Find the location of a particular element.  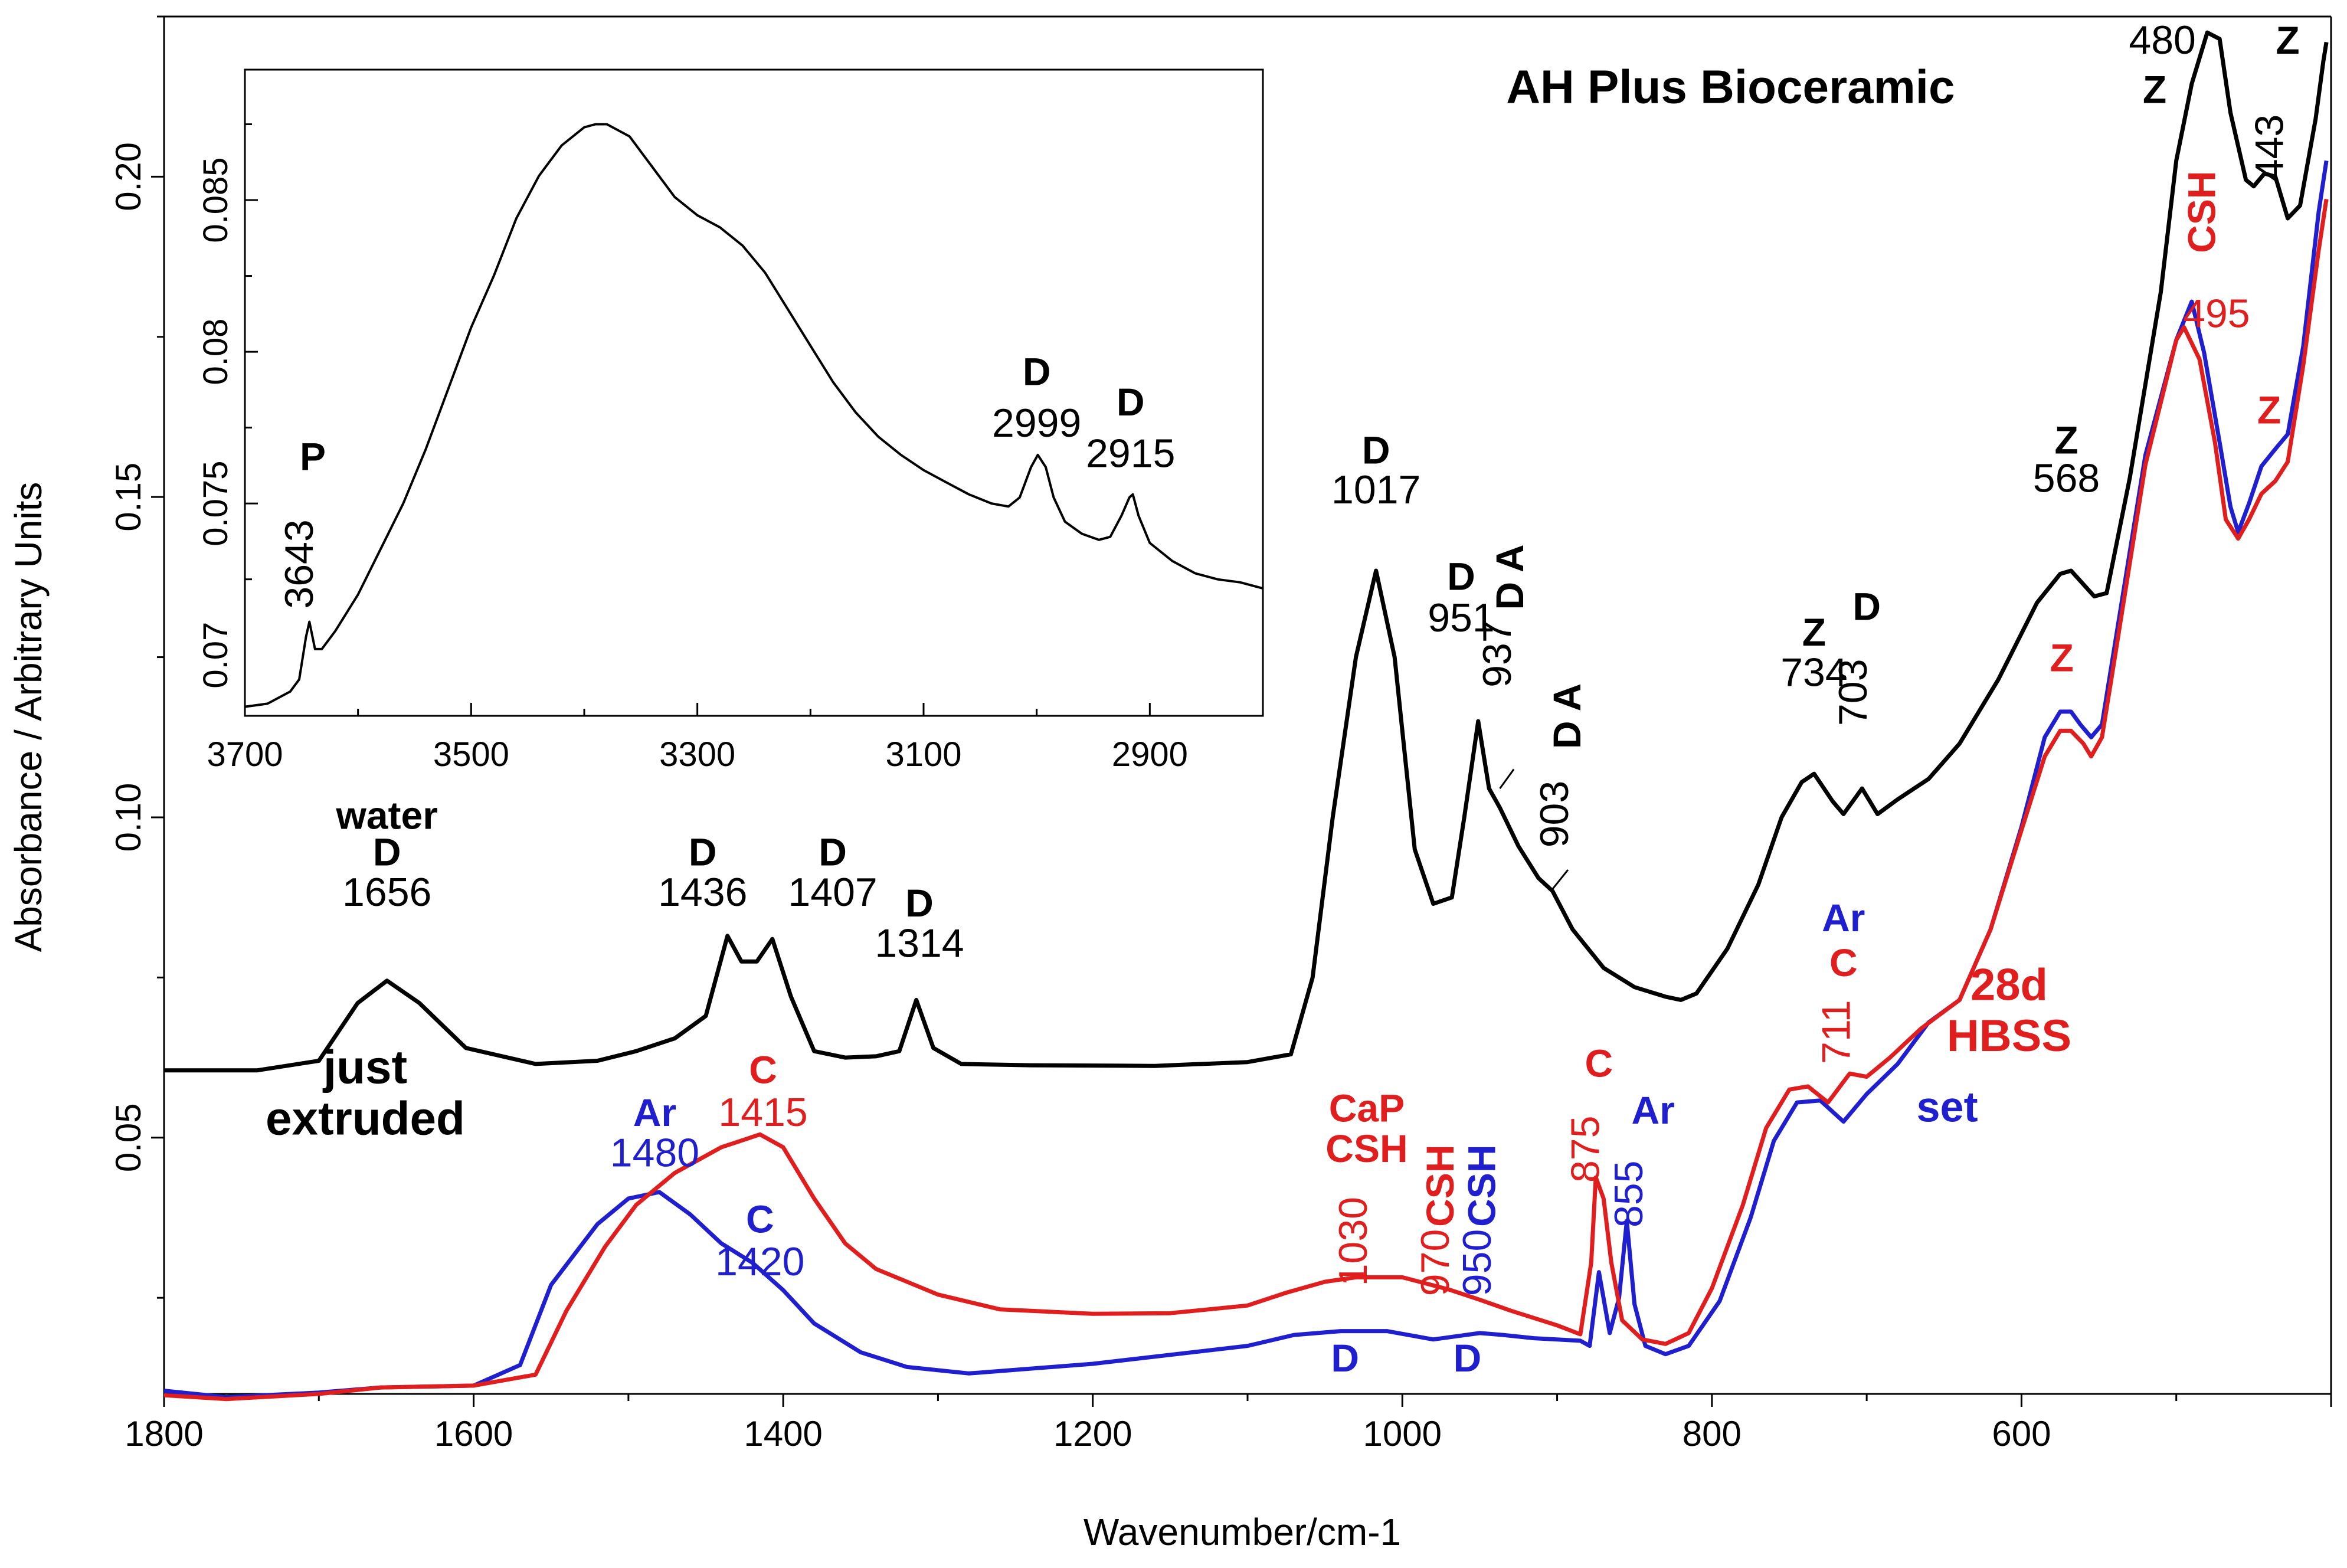

peak-label: 1314 is located at coordinates (919, 943).